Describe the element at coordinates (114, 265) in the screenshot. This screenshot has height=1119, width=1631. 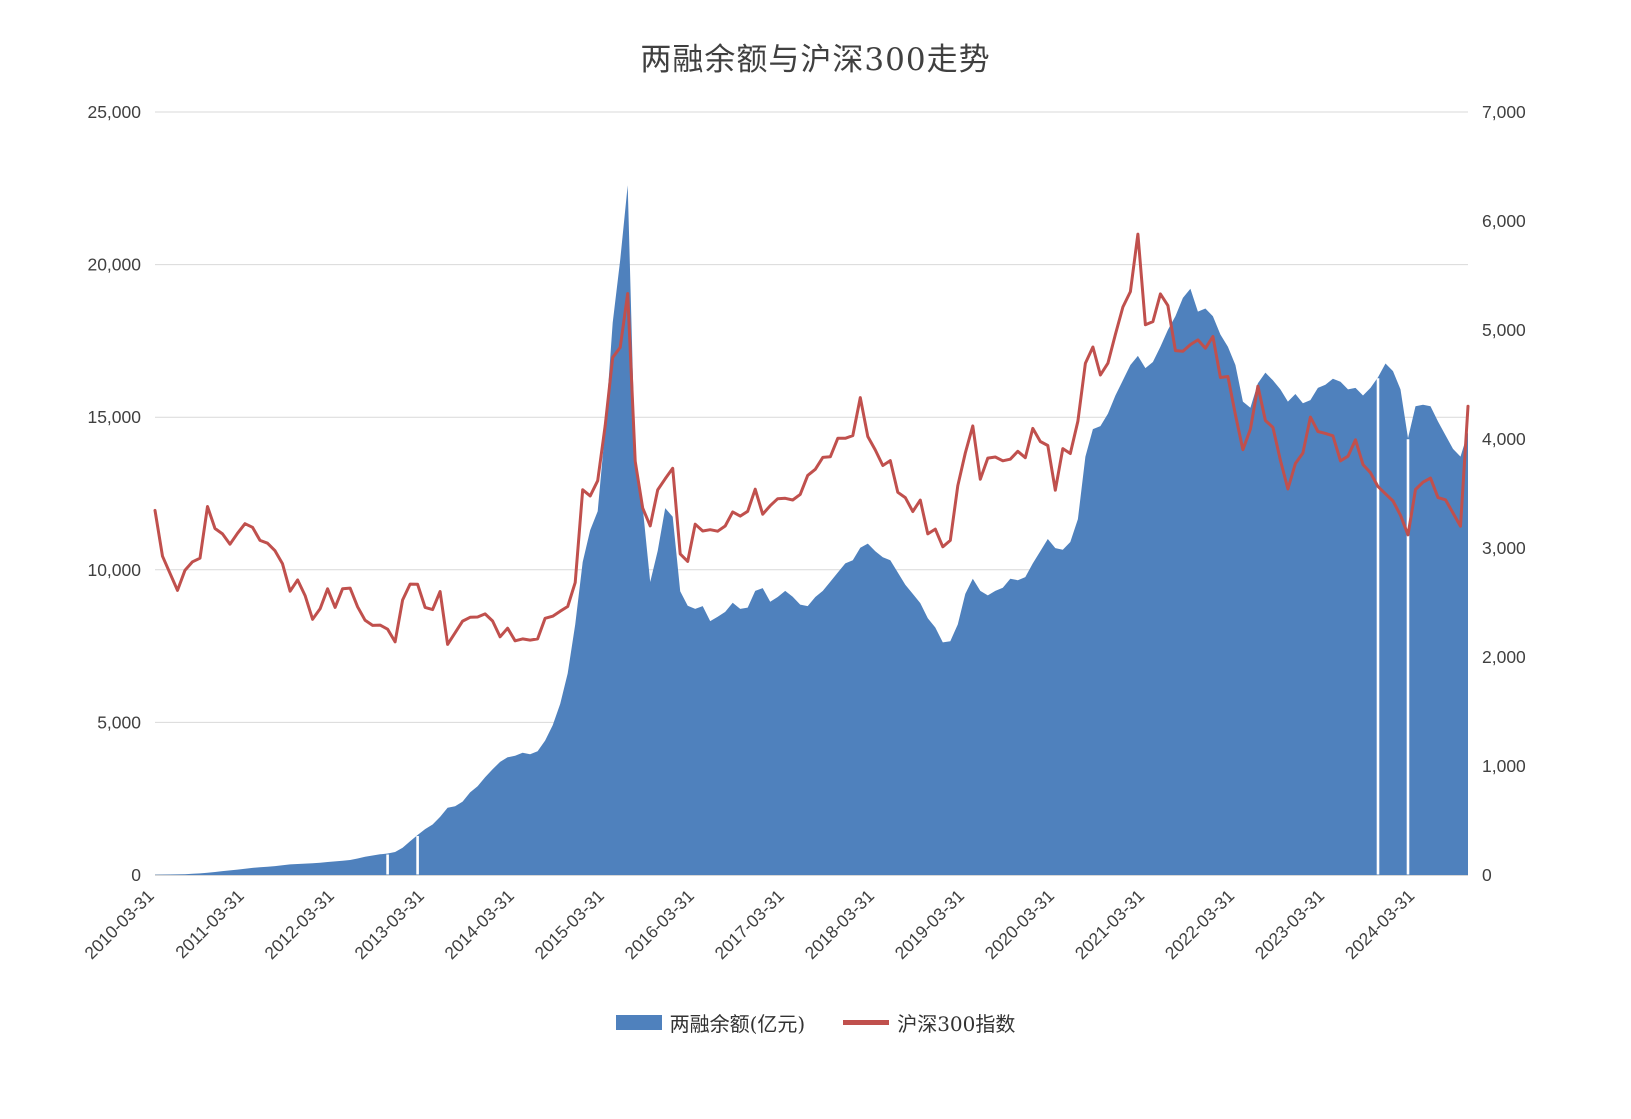
I see `y-axis-left-tick-label: 20,000` at that location.